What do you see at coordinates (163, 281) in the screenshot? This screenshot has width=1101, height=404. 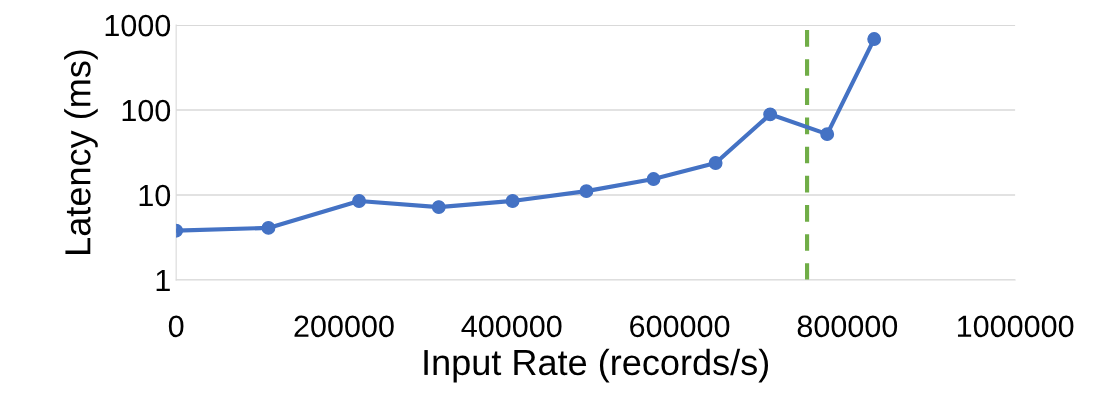 I see `y-tick-label: 1` at bounding box center [163, 281].